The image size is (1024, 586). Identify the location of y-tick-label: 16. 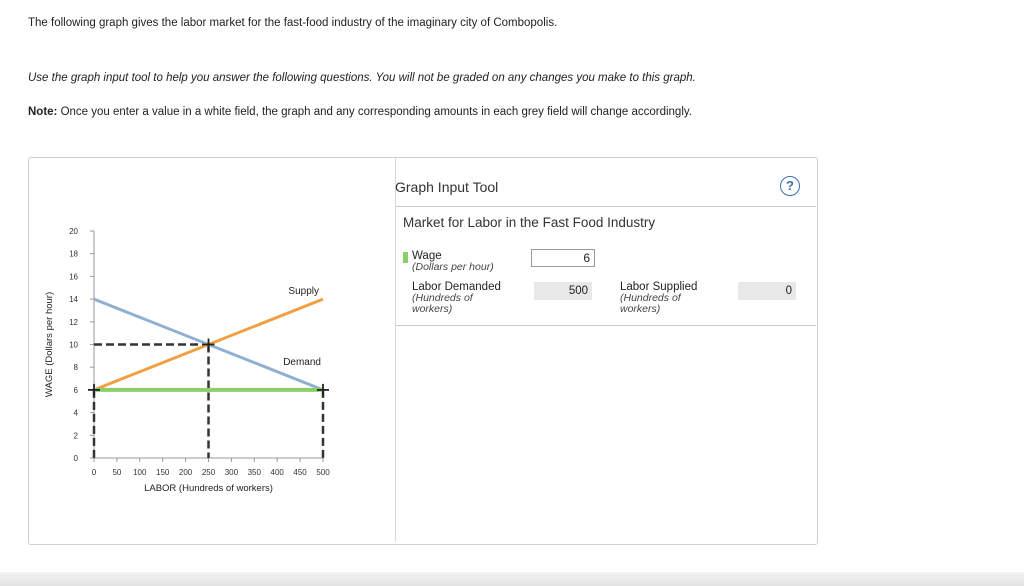
(73, 276).